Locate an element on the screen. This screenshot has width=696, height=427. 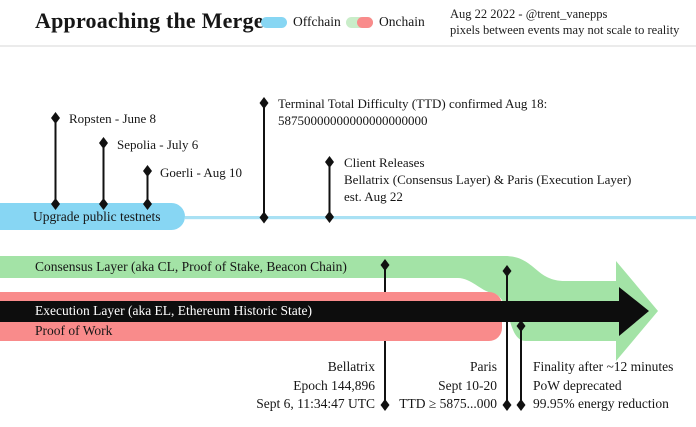
bellatrix-datetime: Sept 6, 11:34:47 UTC is located at coordinates (315, 403).